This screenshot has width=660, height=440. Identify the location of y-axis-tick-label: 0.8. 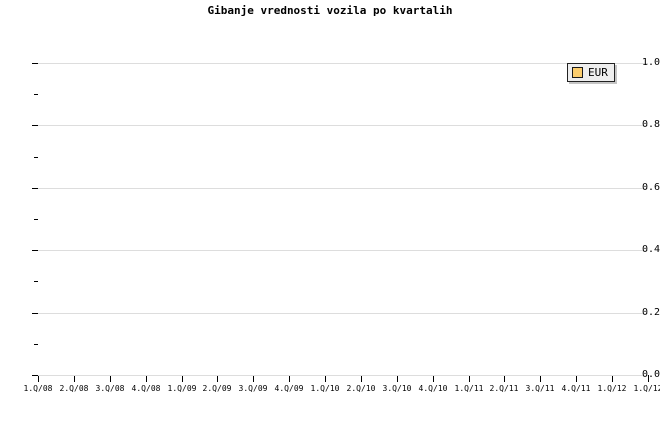
(650, 125).